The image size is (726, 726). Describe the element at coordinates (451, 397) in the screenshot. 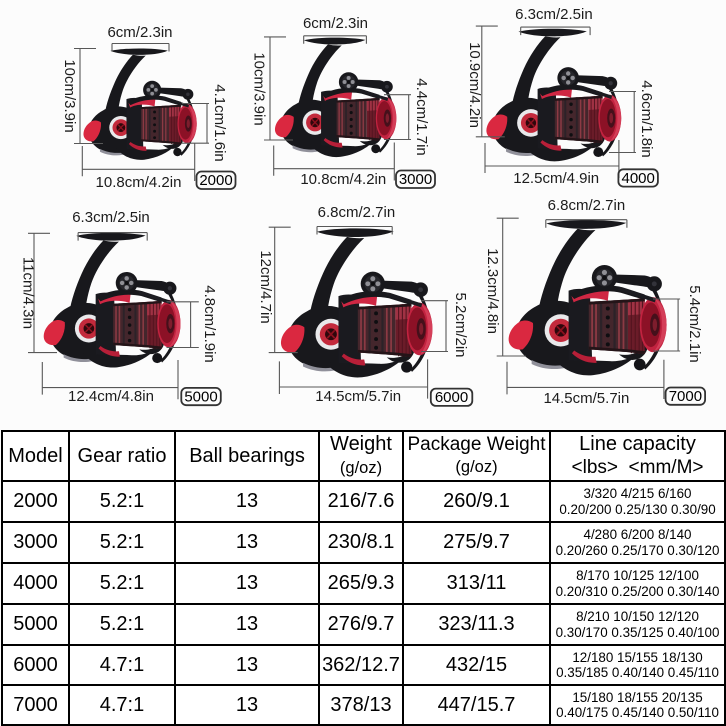

I see `svg-text: 6000` at that location.